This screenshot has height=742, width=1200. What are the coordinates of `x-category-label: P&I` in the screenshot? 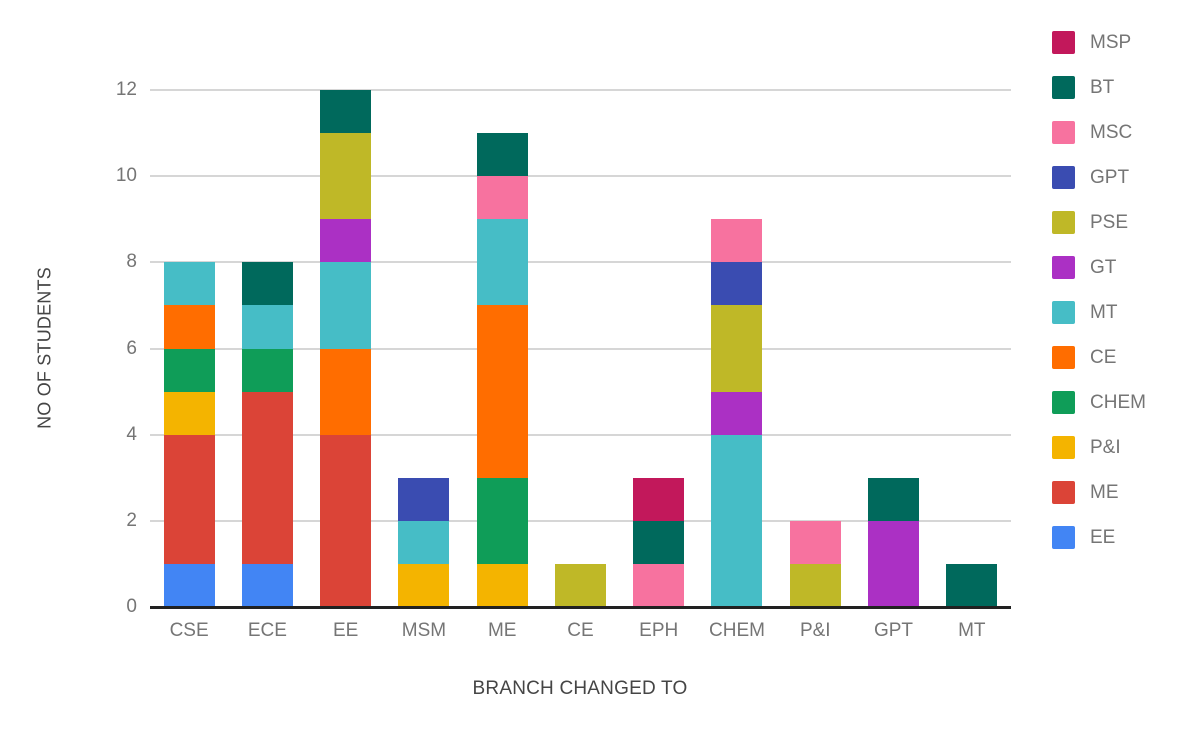 It's located at (815, 630).